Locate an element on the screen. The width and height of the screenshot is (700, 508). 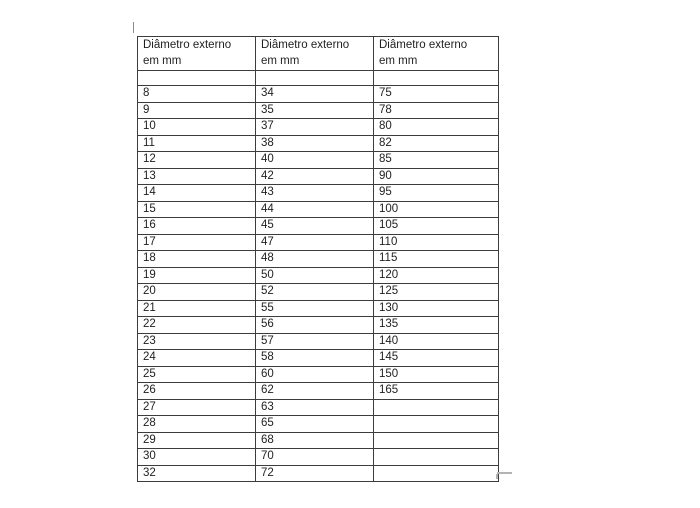
table-cell: 15 is located at coordinates (196, 209).